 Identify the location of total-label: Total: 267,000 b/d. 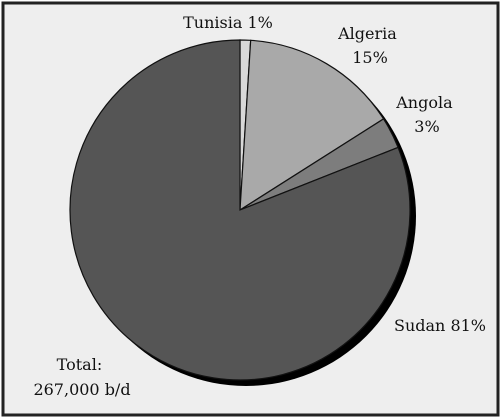
(81, 377).